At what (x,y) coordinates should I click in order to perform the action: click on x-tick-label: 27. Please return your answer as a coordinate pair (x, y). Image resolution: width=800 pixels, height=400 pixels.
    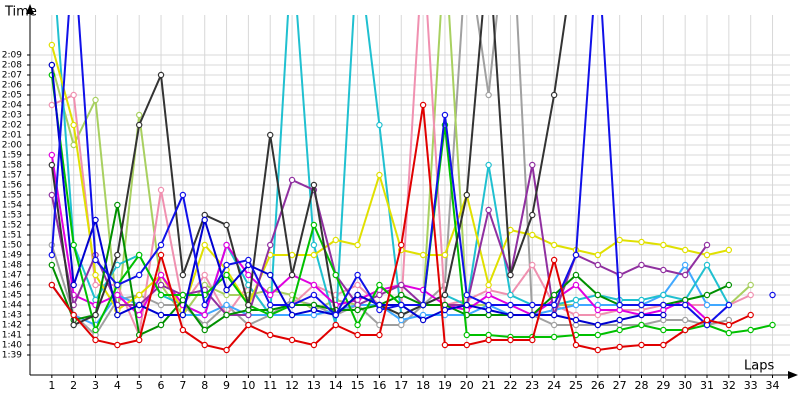
    Looking at the image, I should click on (620, 385).